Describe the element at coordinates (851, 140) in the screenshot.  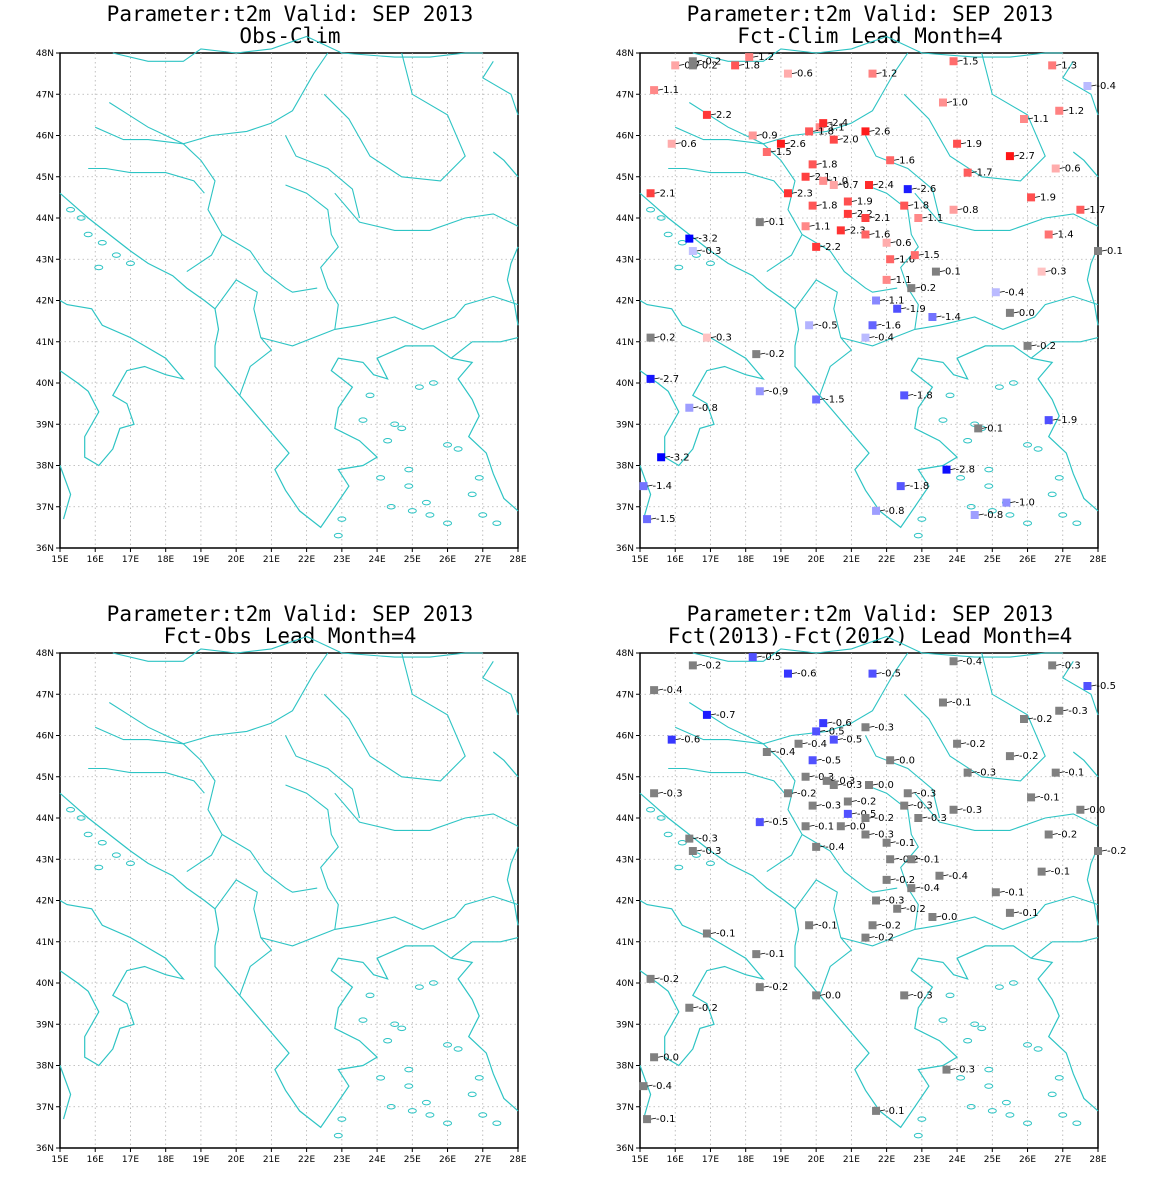
I see `station-value-label: 2.0` at that location.